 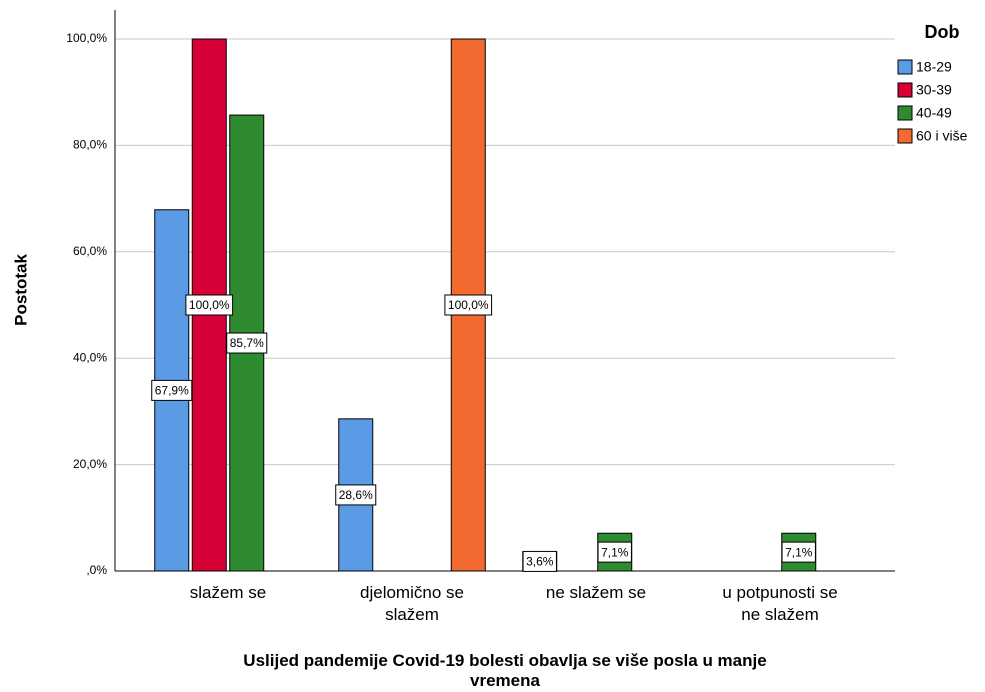 I want to click on data-label-group: 28,6%, so click(x=356, y=495).